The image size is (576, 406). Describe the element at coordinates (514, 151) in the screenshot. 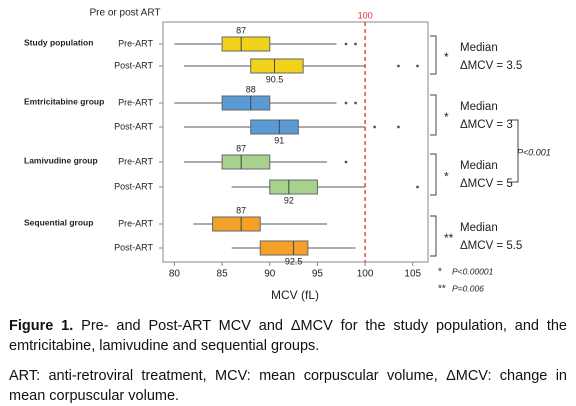

I see `between-bracket` at that location.